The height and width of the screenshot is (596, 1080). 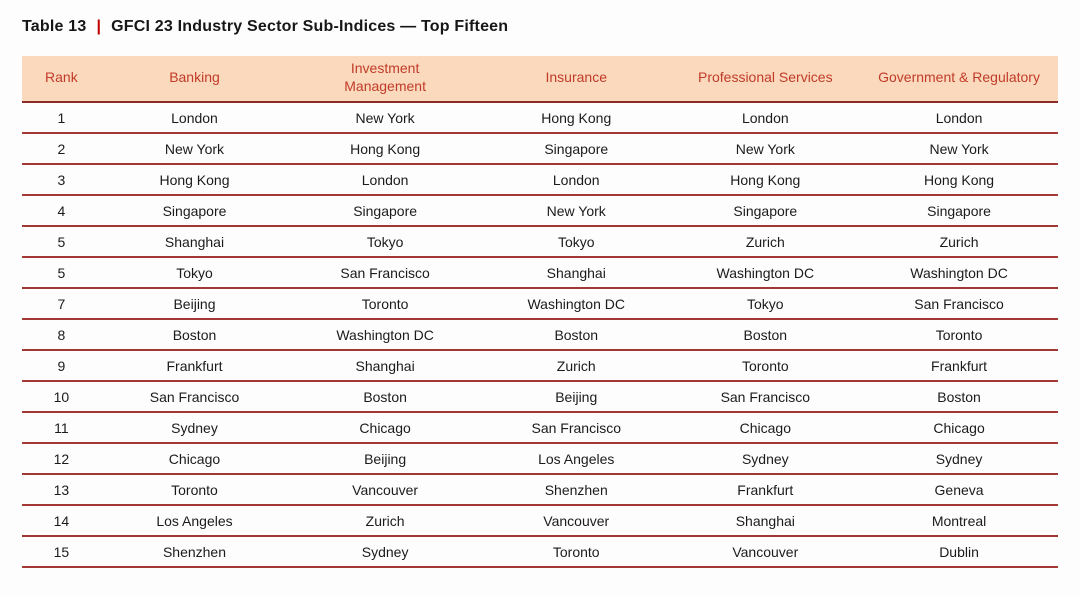 I want to click on cell-professional-services: Hong Kong, so click(x=765, y=180).